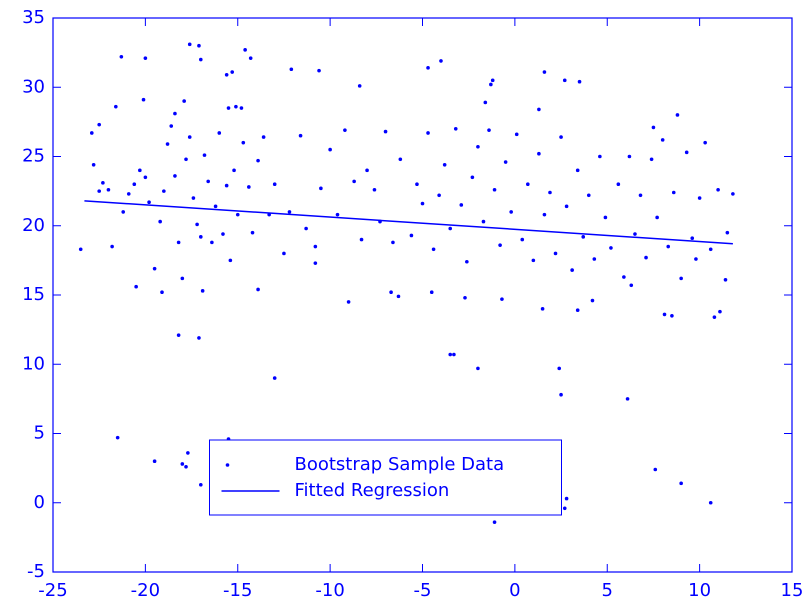  What do you see at coordinates (699, 590) in the screenshot?
I see `x-tick-label: 10` at bounding box center [699, 590].